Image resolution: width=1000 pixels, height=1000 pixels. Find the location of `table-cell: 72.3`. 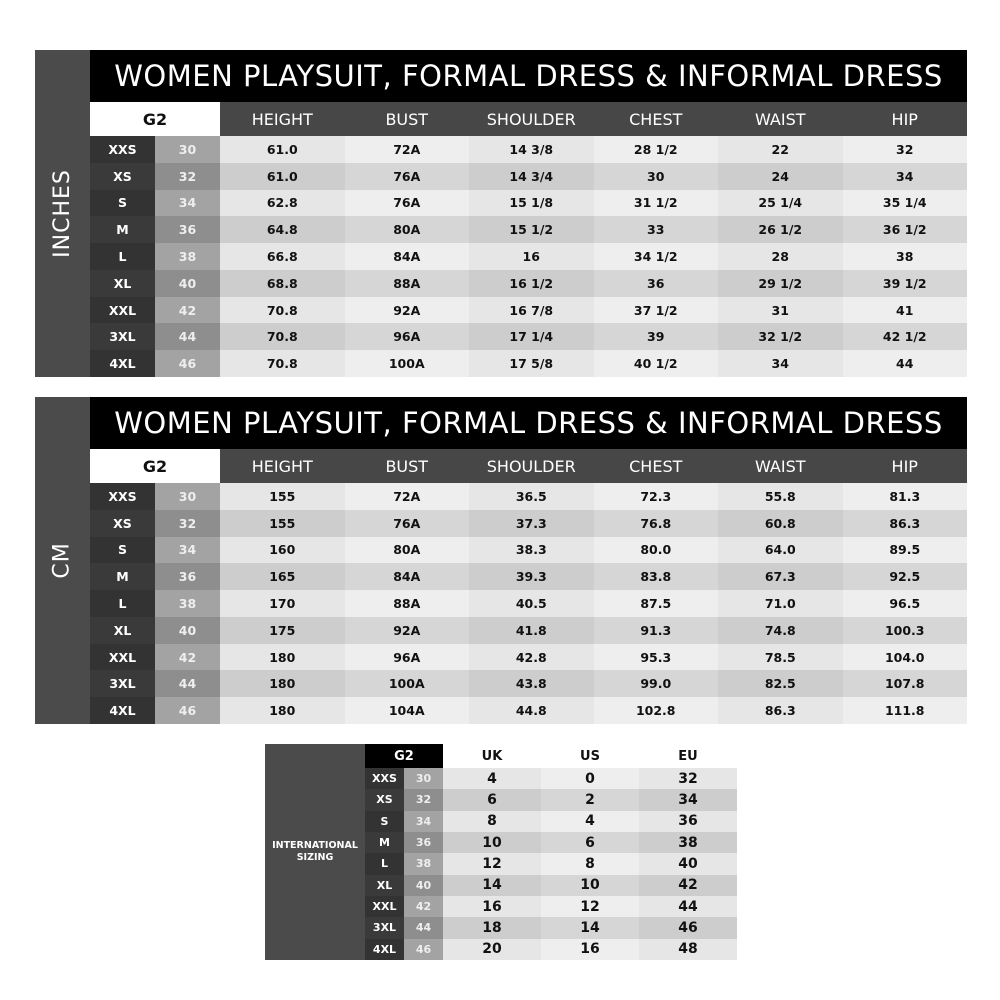

table-cell: 72.3 is located at coordinates (655, 496).